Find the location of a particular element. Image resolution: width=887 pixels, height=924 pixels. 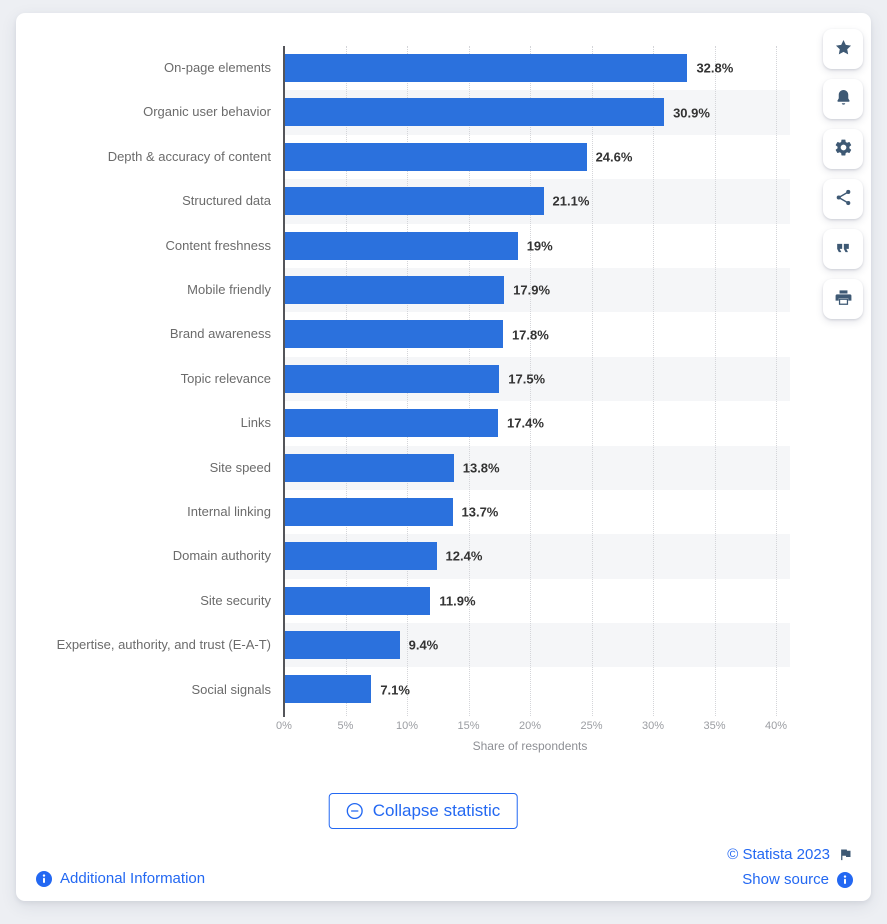

chart-row: Internal linking 13.7% is located at coordinates (411, 512).